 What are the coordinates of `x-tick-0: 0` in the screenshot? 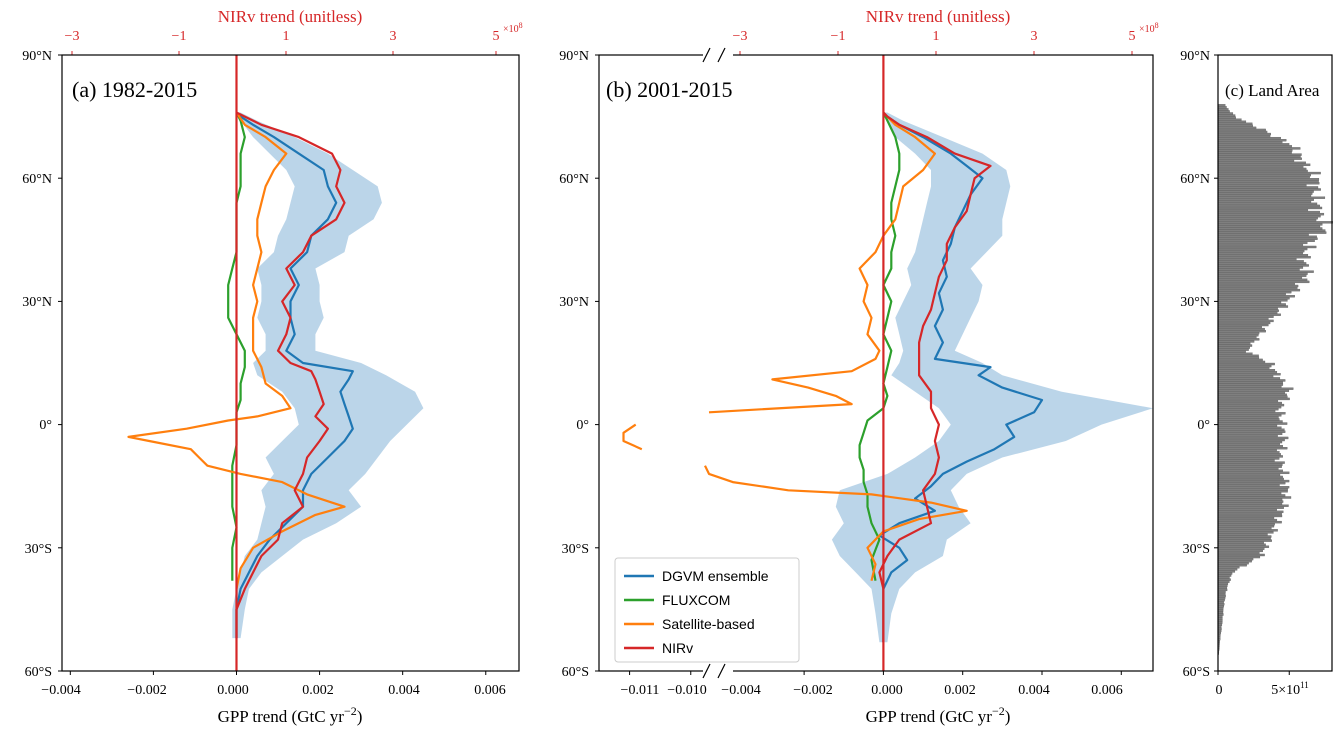 It's located at (1219, 690).